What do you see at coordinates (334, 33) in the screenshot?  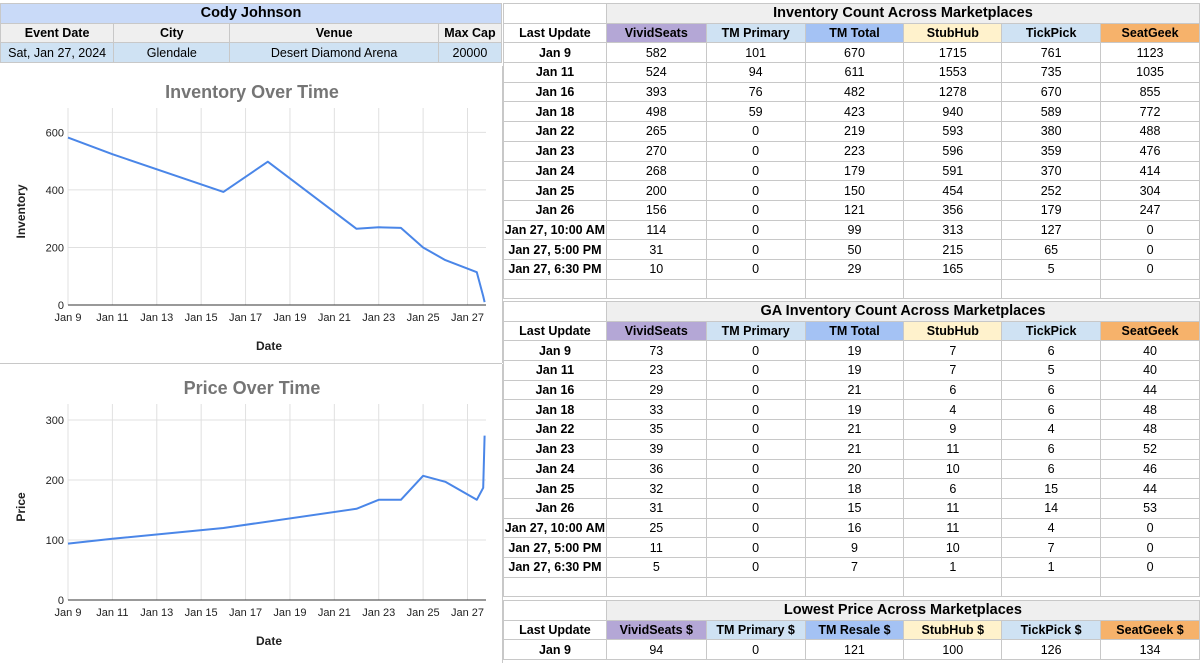 I see `event-header-cell: Venue` at bounding box center [334, 33].